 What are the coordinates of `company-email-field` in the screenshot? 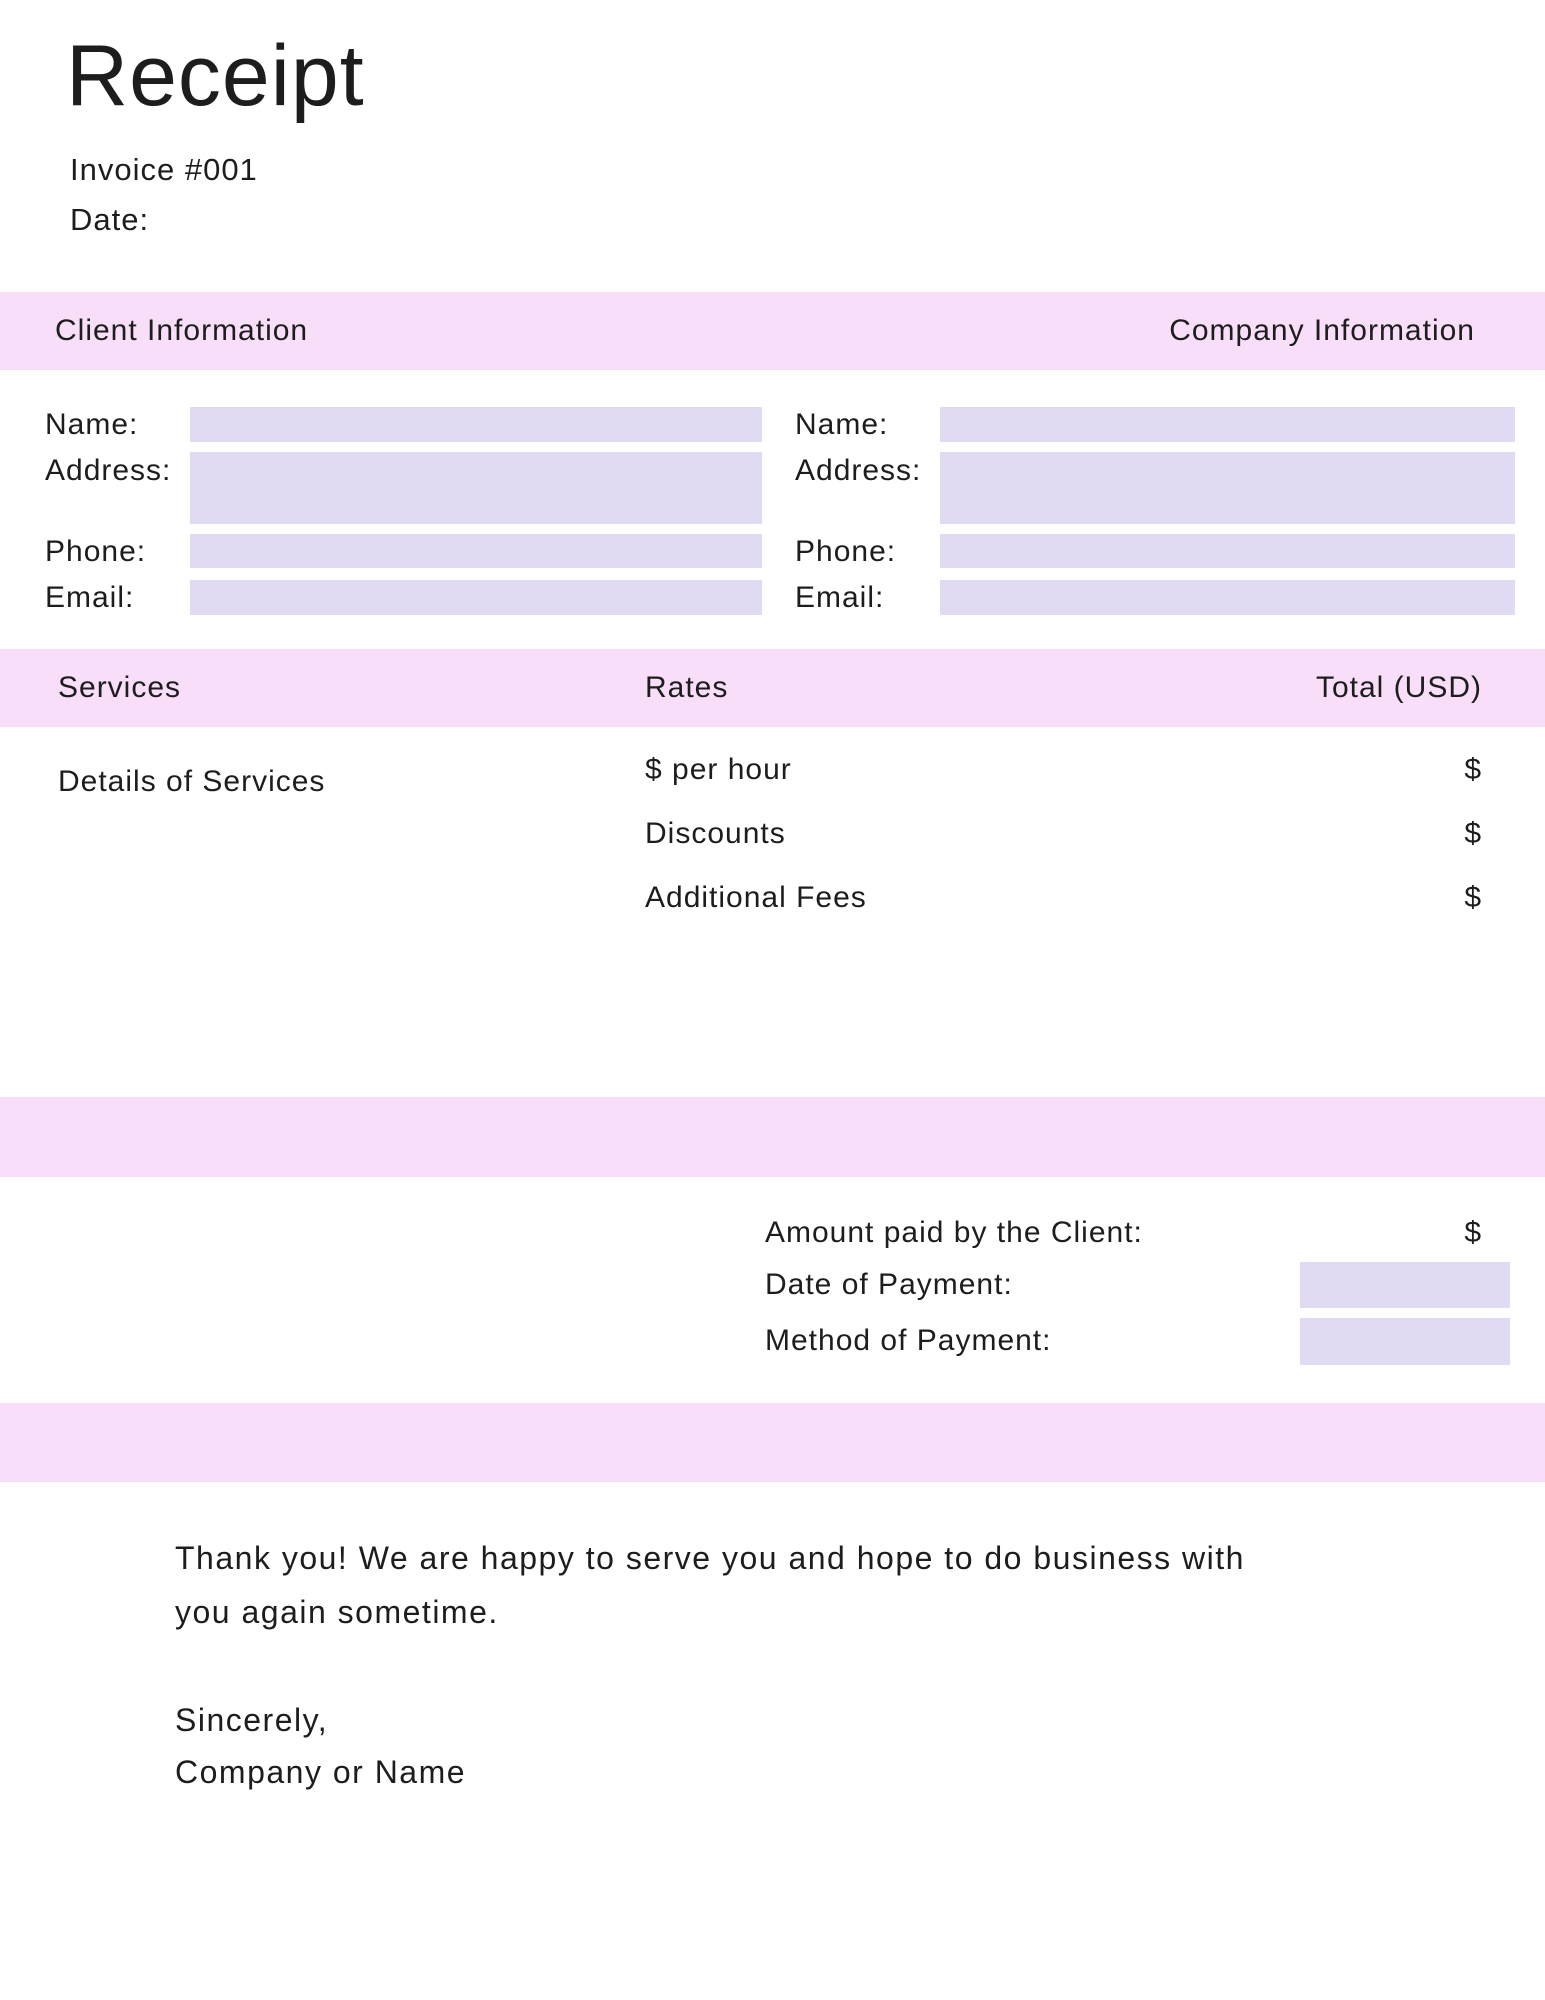 It's located at (1227, 597).